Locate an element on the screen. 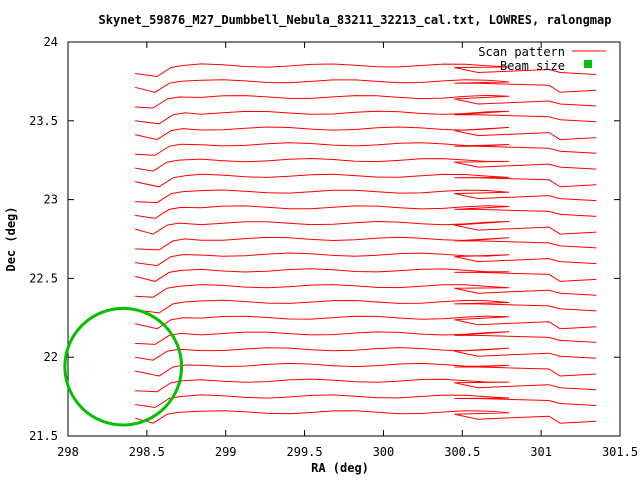  x-tick-label: 298 is located at coordinates (68, 452).